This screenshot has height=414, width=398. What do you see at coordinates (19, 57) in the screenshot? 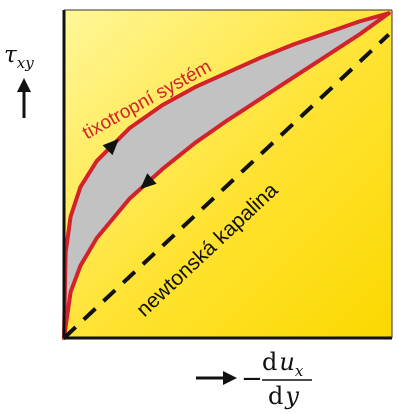
I see `y-axis-label: τxy` at bounding box center [19, 57].